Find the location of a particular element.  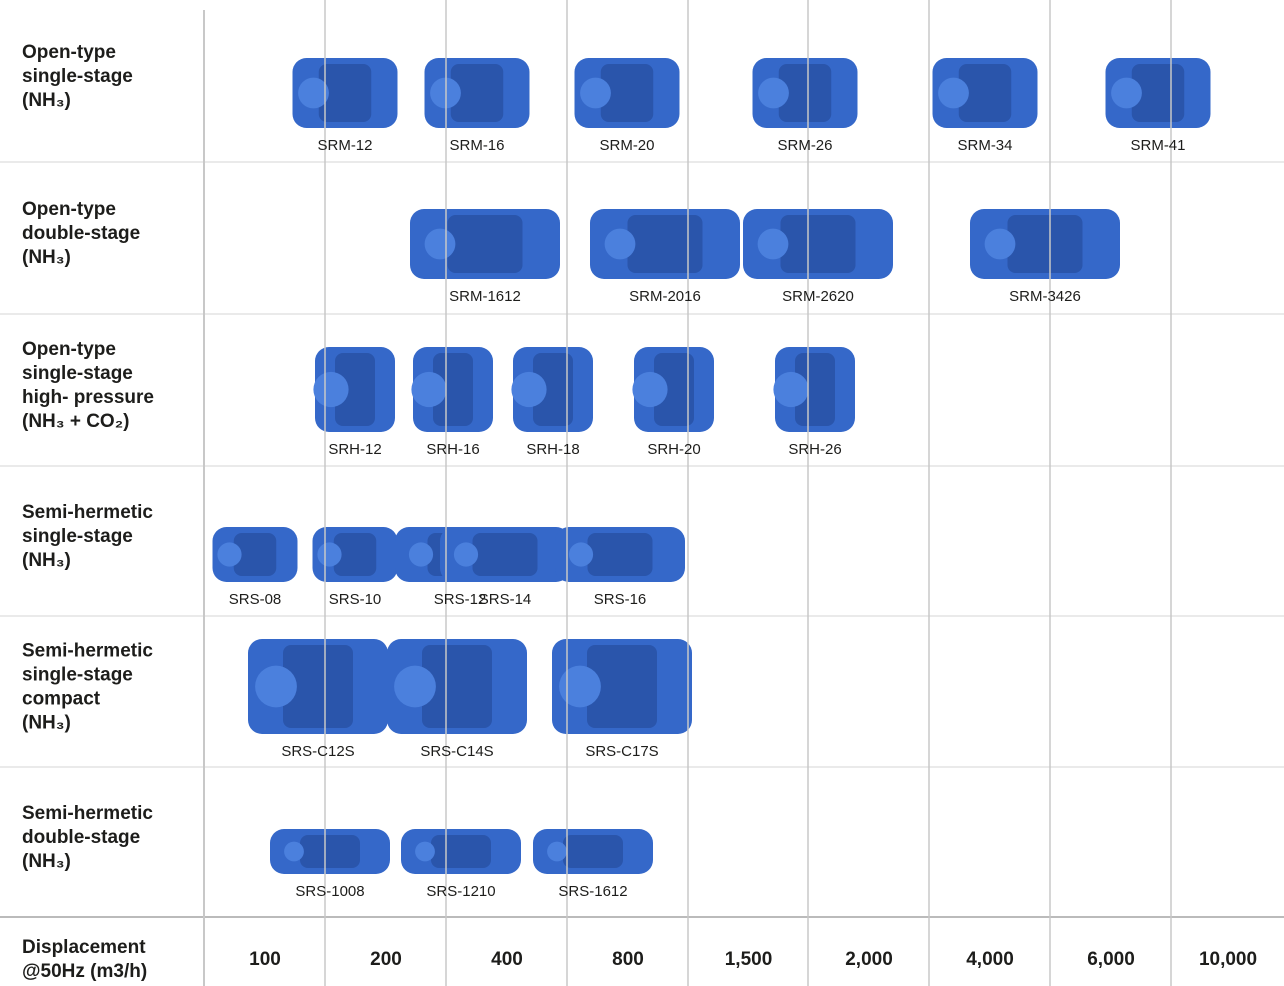

model-name: SRH-12 is located at coordinates (354, 449).